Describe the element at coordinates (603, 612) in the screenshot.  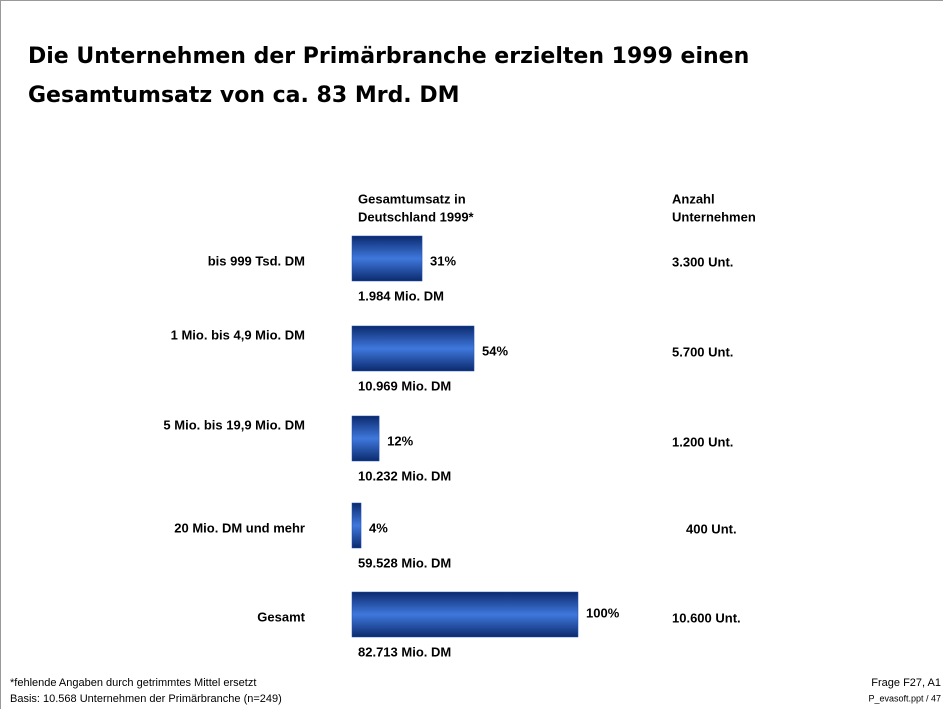
I see `value-label: 100%` at that location.